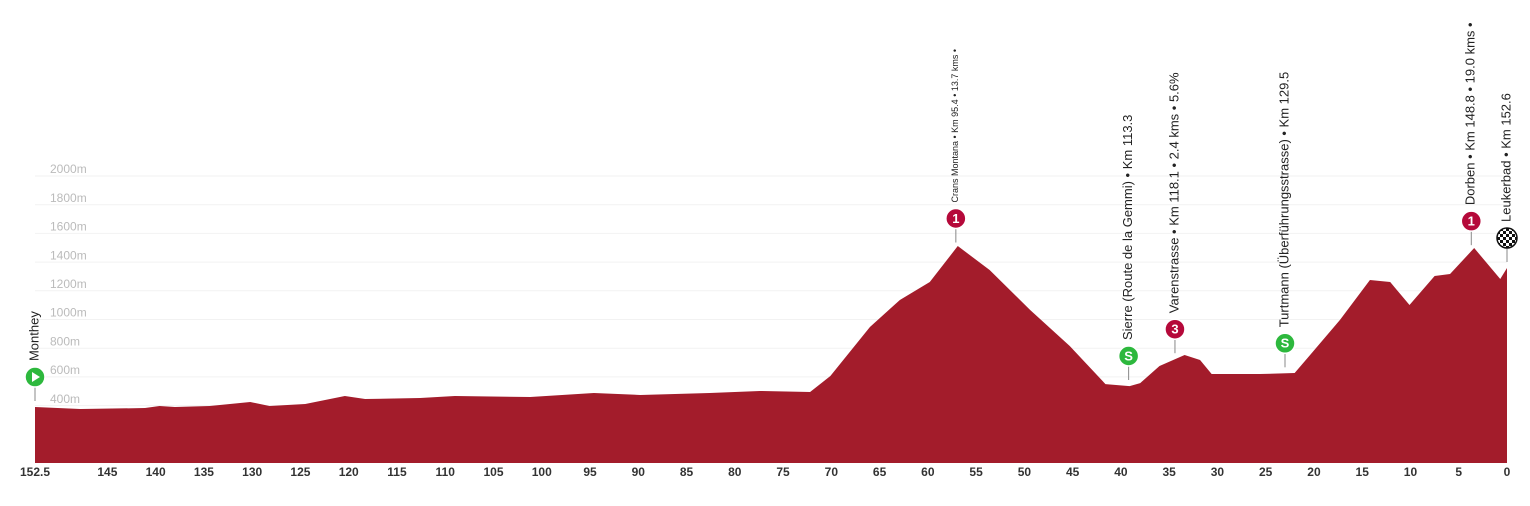  Describe the element at coordinates (68, 313) in the screenshot. I see `y-tick-label: 1000m` at that location.